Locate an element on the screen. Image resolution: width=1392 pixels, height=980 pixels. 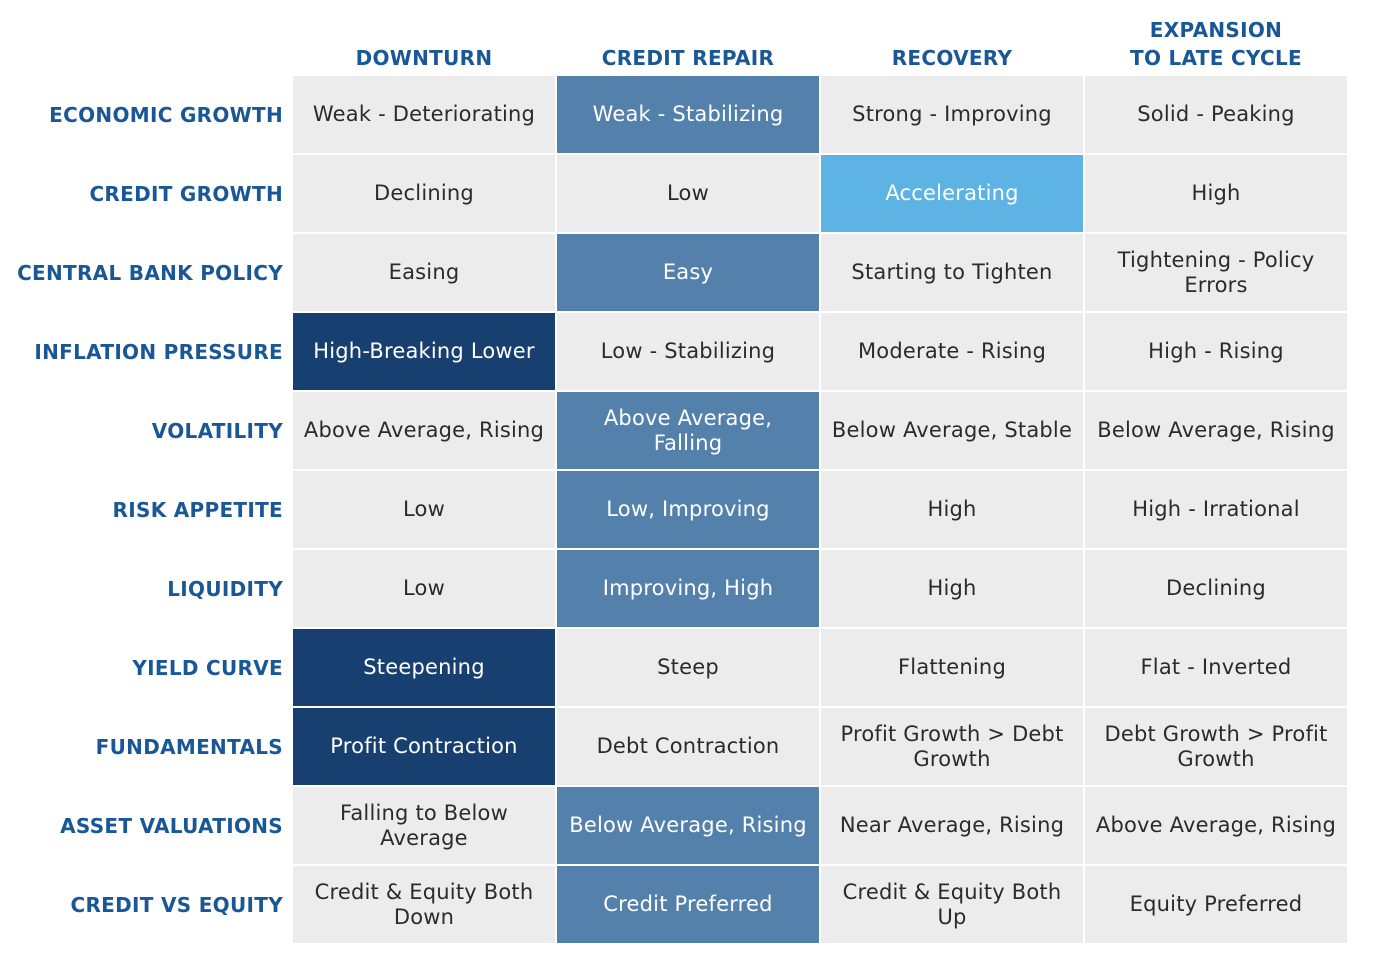
column-header: DOWNTURN is located at coordinates (424, 58).